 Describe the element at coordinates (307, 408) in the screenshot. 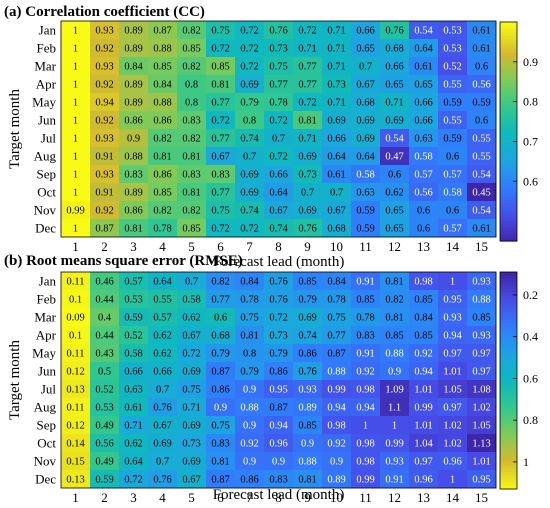

I see `cell-value-label: 0.89` at that location.